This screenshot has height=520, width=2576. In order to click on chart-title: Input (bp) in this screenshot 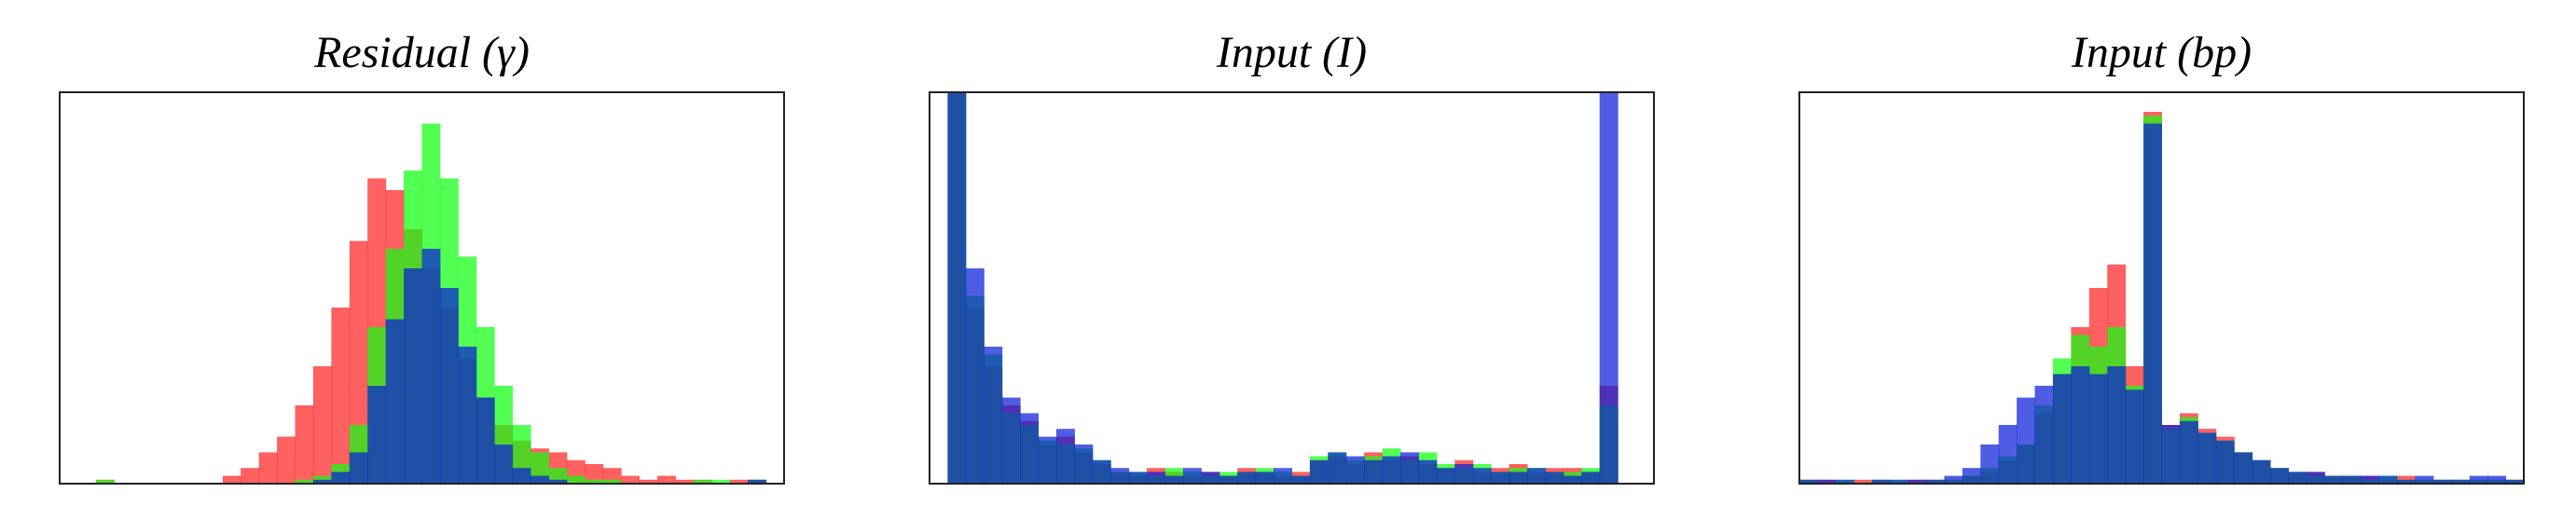, I will do `click(2161, 52)`.